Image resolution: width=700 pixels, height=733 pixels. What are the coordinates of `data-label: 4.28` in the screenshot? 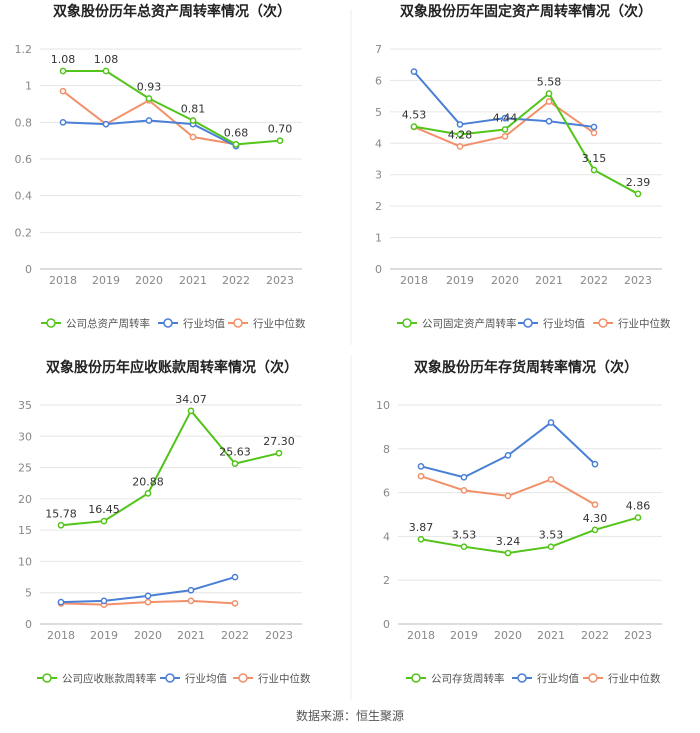 It's located at (460, 134).